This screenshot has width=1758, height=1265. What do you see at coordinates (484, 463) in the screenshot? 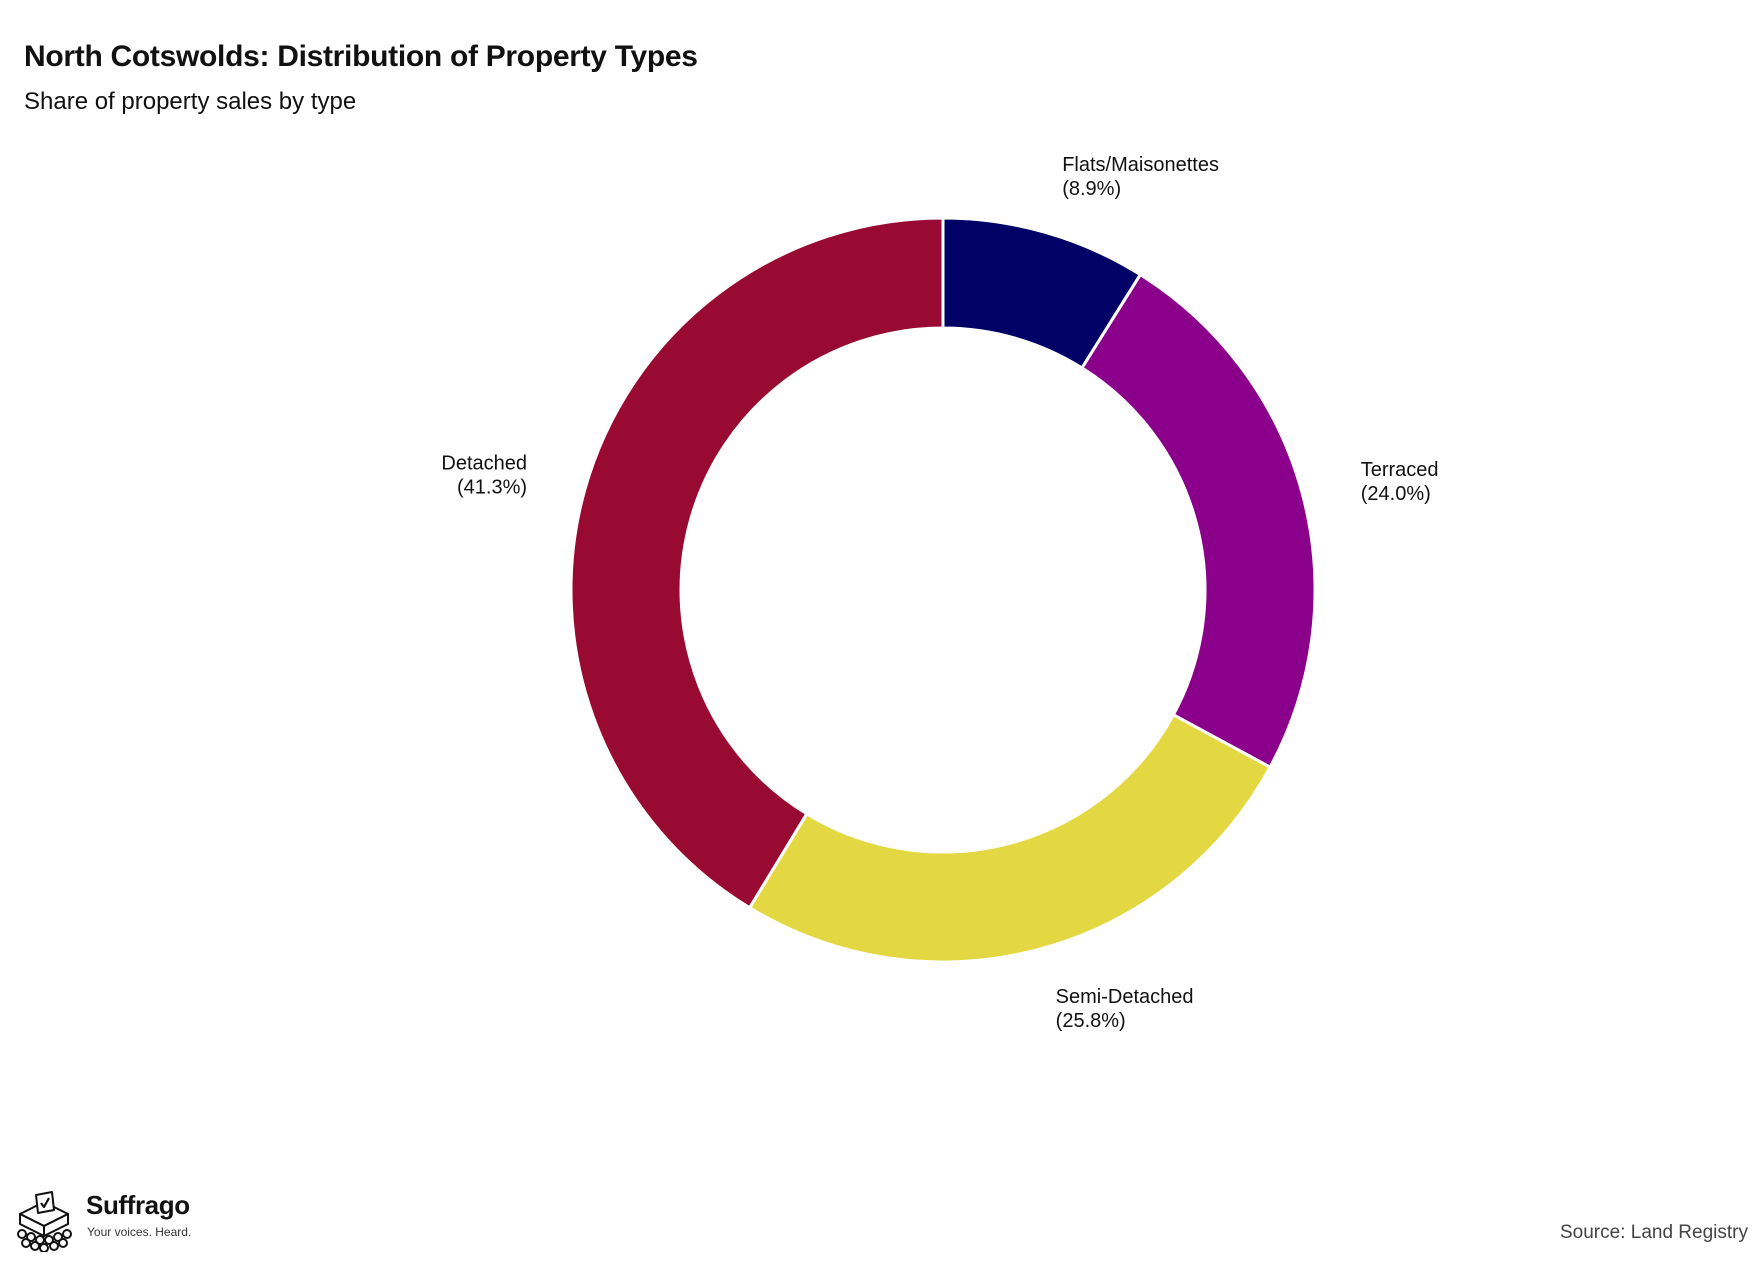
I see `slice-label-name: Detached` at bounding box center [484, 463].